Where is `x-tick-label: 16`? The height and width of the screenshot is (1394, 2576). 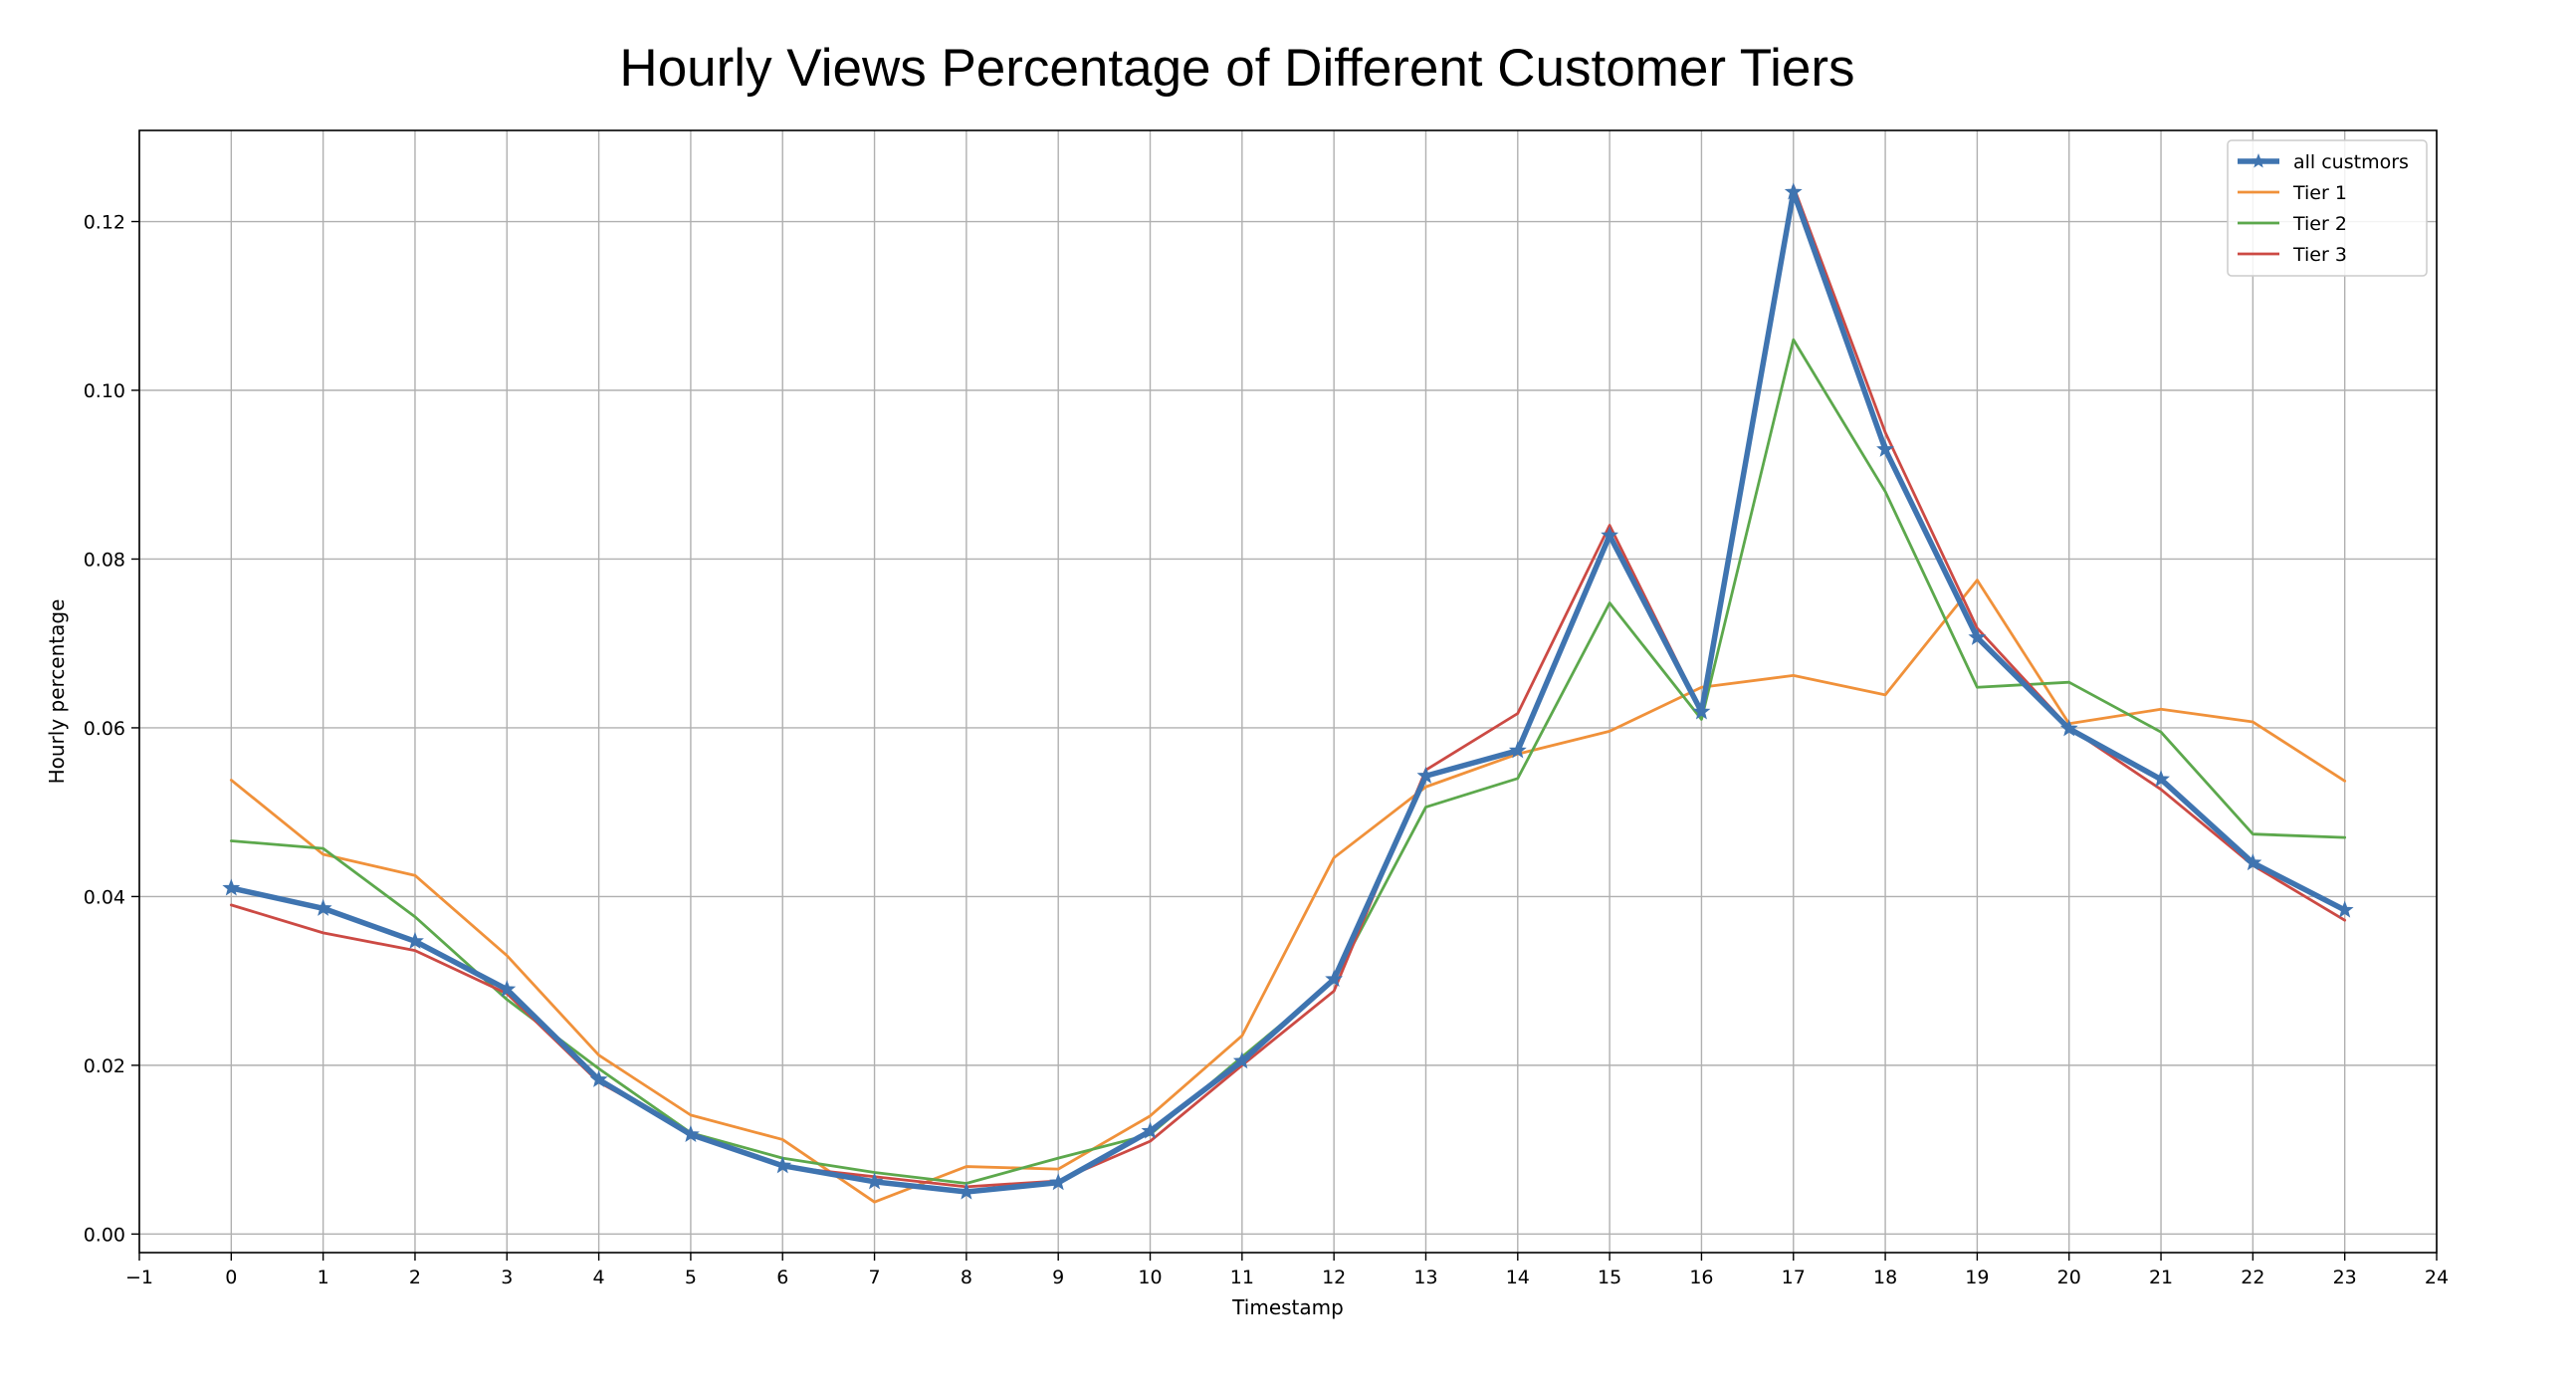 x-tick-label: 16 is located at coordinates (1701, 1277).